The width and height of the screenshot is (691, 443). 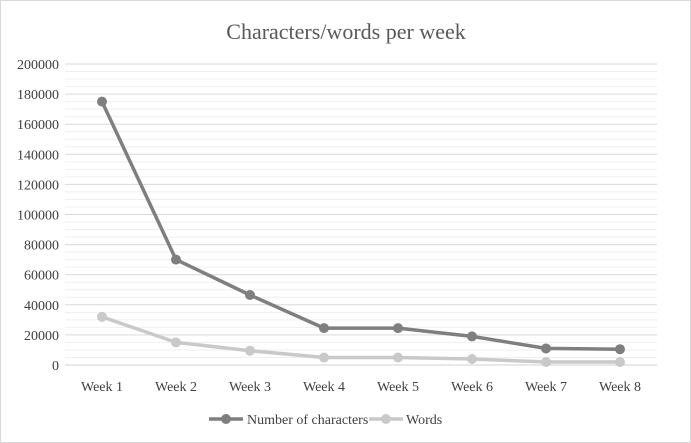 What do you see at coordinates (250, 387) in the screenshot?
I see `x-tick-label: Week 3` at bounding box center [250, 387].